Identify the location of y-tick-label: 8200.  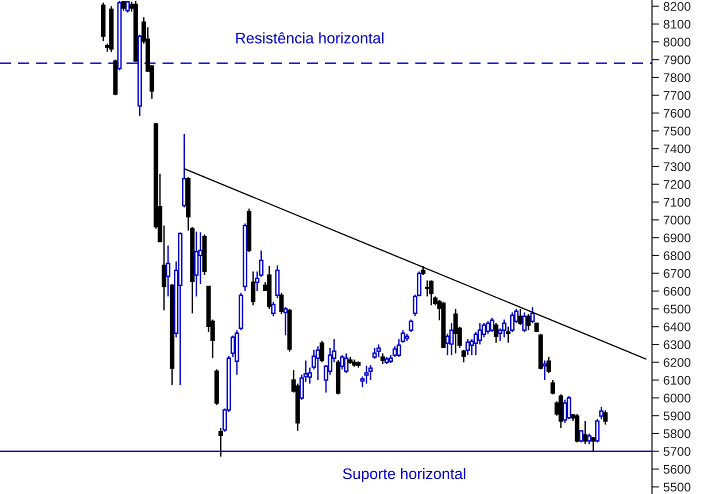
(677, 6).